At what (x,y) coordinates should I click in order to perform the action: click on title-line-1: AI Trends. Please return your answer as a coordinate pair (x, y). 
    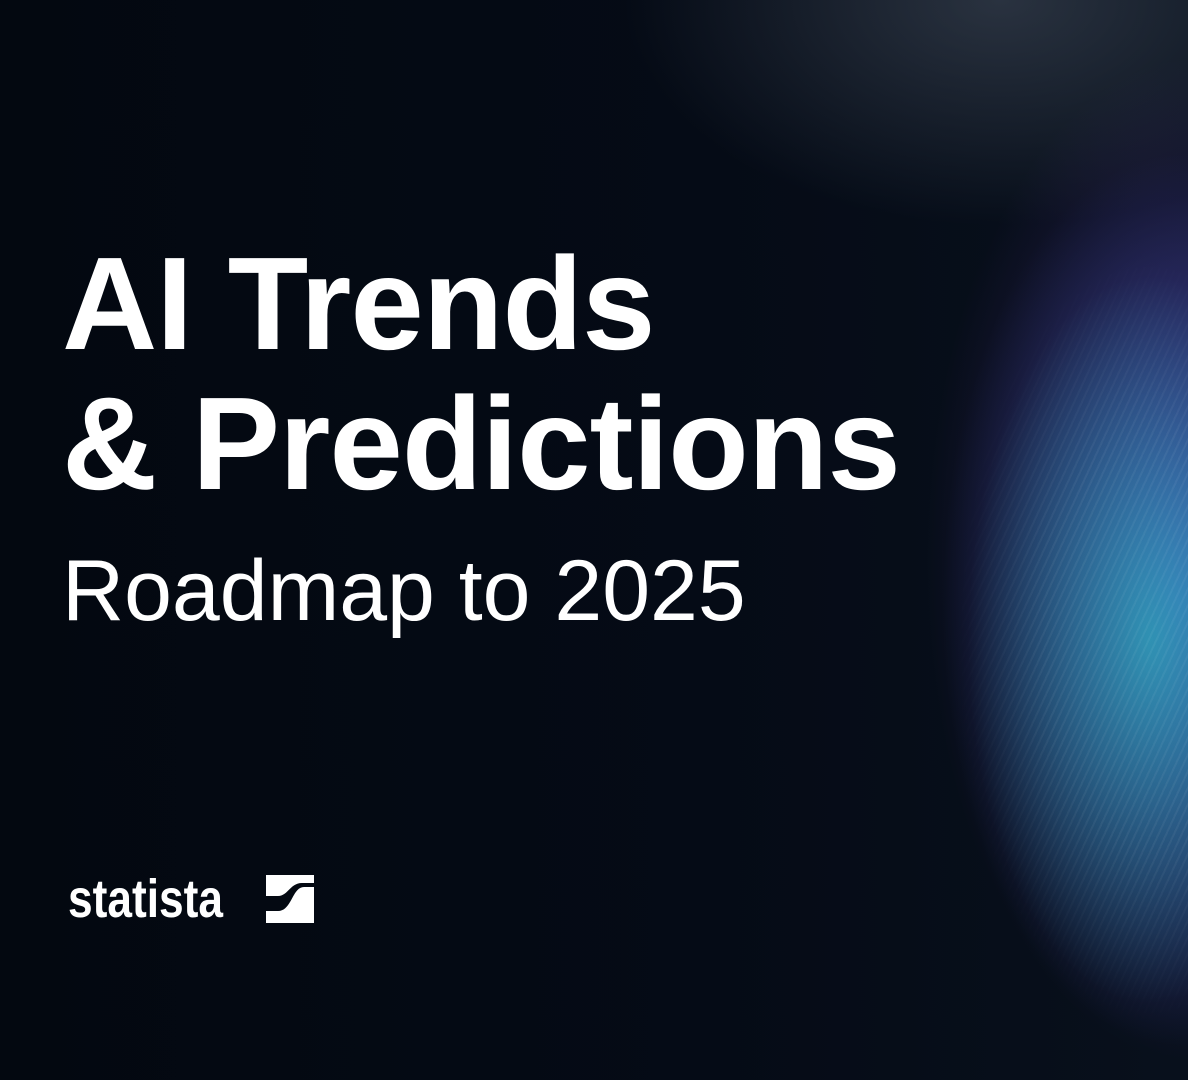
    Looking at the image, I should click on (358, 303).